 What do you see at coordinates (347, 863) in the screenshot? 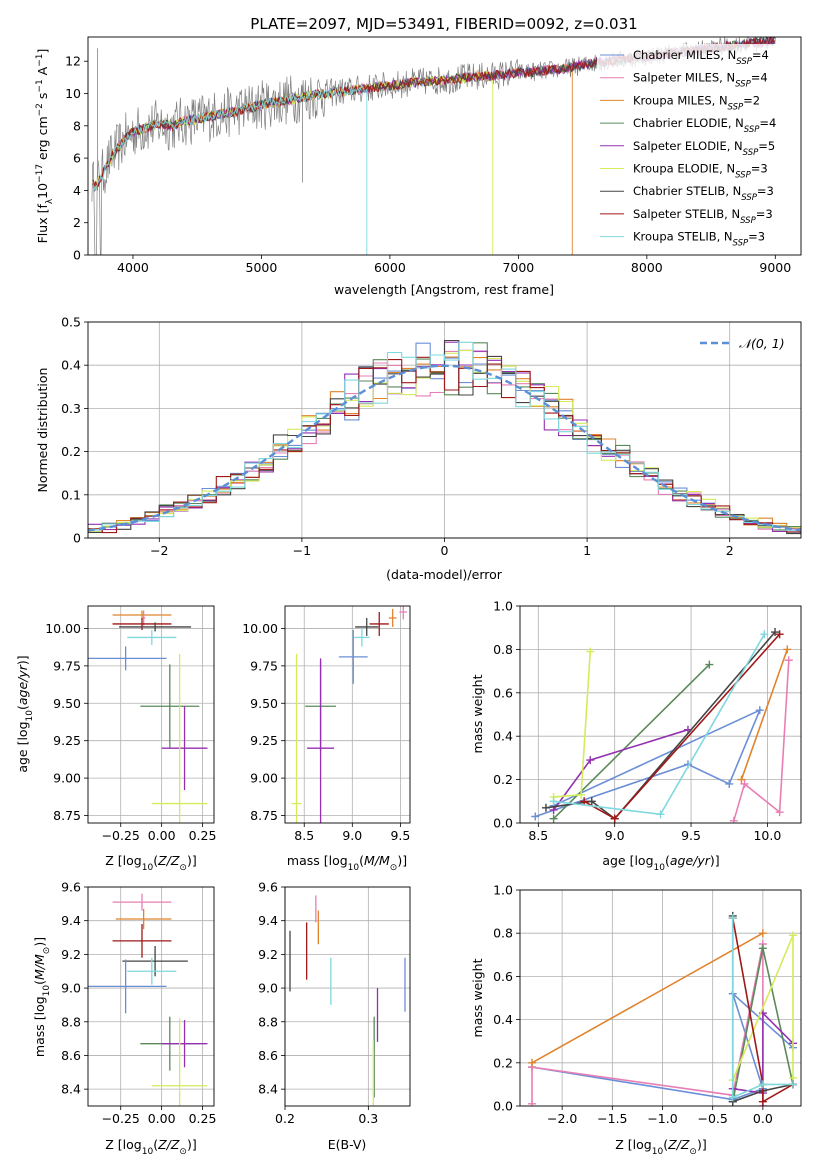
I see `x-axis-label: mass [log10(M/M⊙)]` at bounding box center [347, 863].